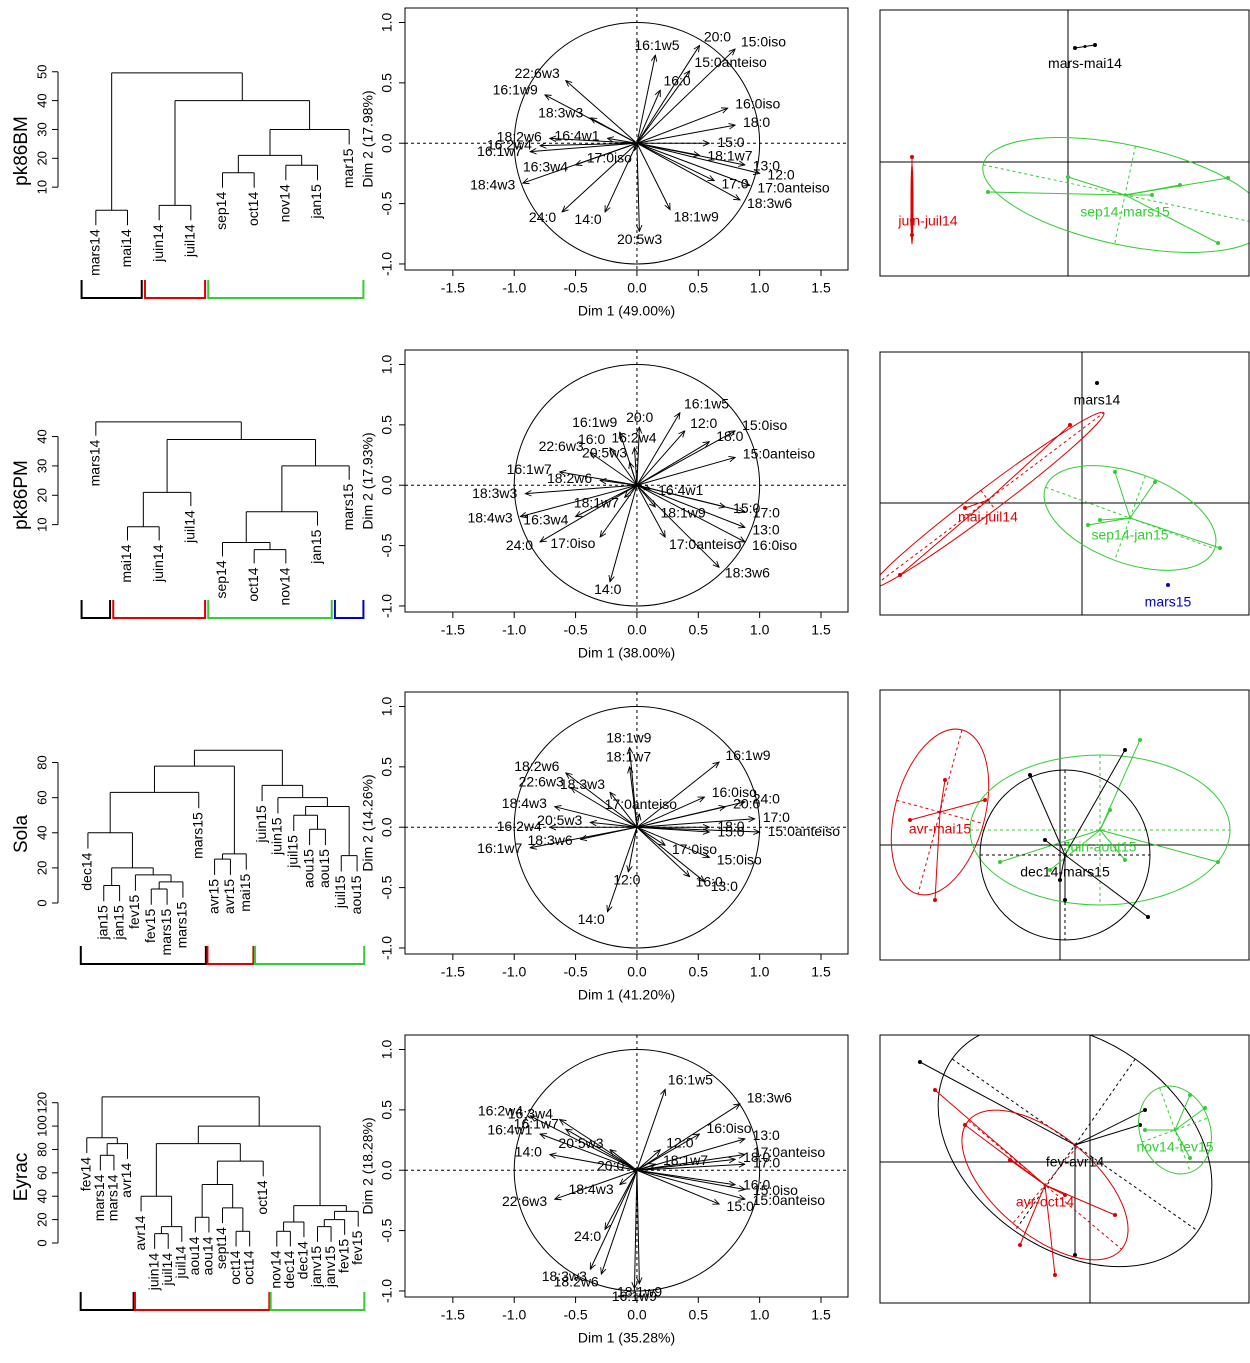 Image resolution: width=1250 pixels, height=1363 pixels. I want to click on leaf-label: juil14, so click(180, 1263).